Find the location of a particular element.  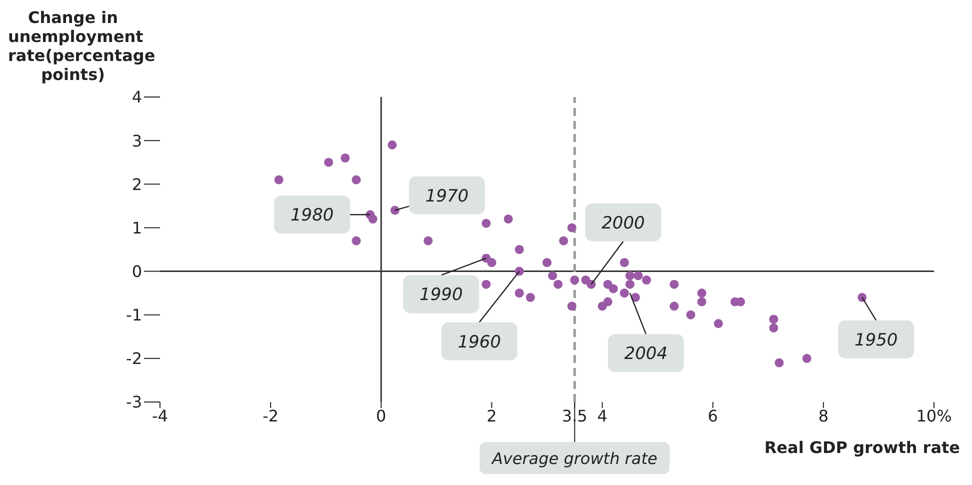

y-tick-label: -3 is located at coordinates (134, 402).